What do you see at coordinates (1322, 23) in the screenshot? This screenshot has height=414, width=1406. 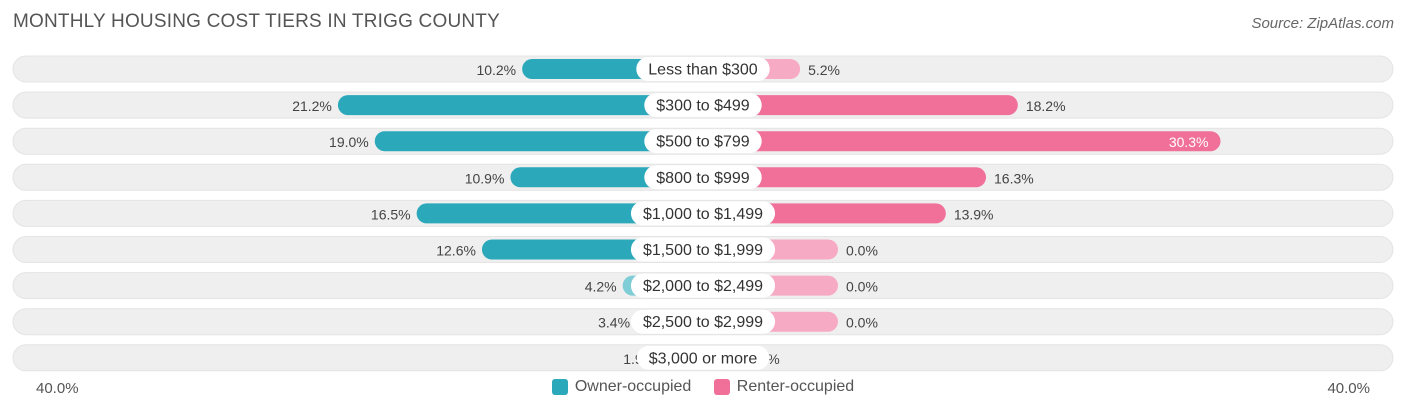 I see `source-note: Source: ZipAtlas.com` at bounding box center [1322, 23].